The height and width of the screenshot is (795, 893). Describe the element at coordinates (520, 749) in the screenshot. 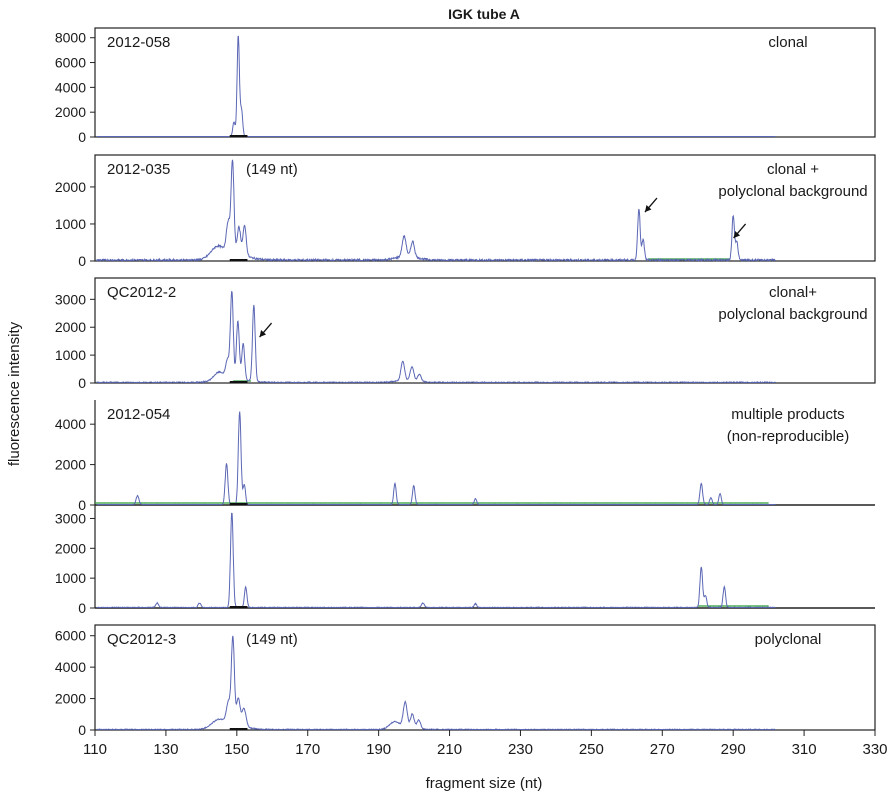

I see `x-tick-label: 230` at that location.